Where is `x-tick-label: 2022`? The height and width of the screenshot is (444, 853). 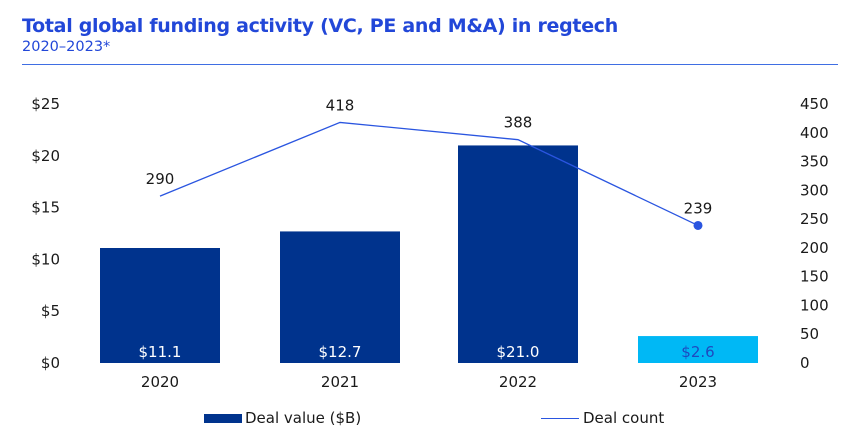
x-tick-label: 2022 is located at coordinates (518, 382).